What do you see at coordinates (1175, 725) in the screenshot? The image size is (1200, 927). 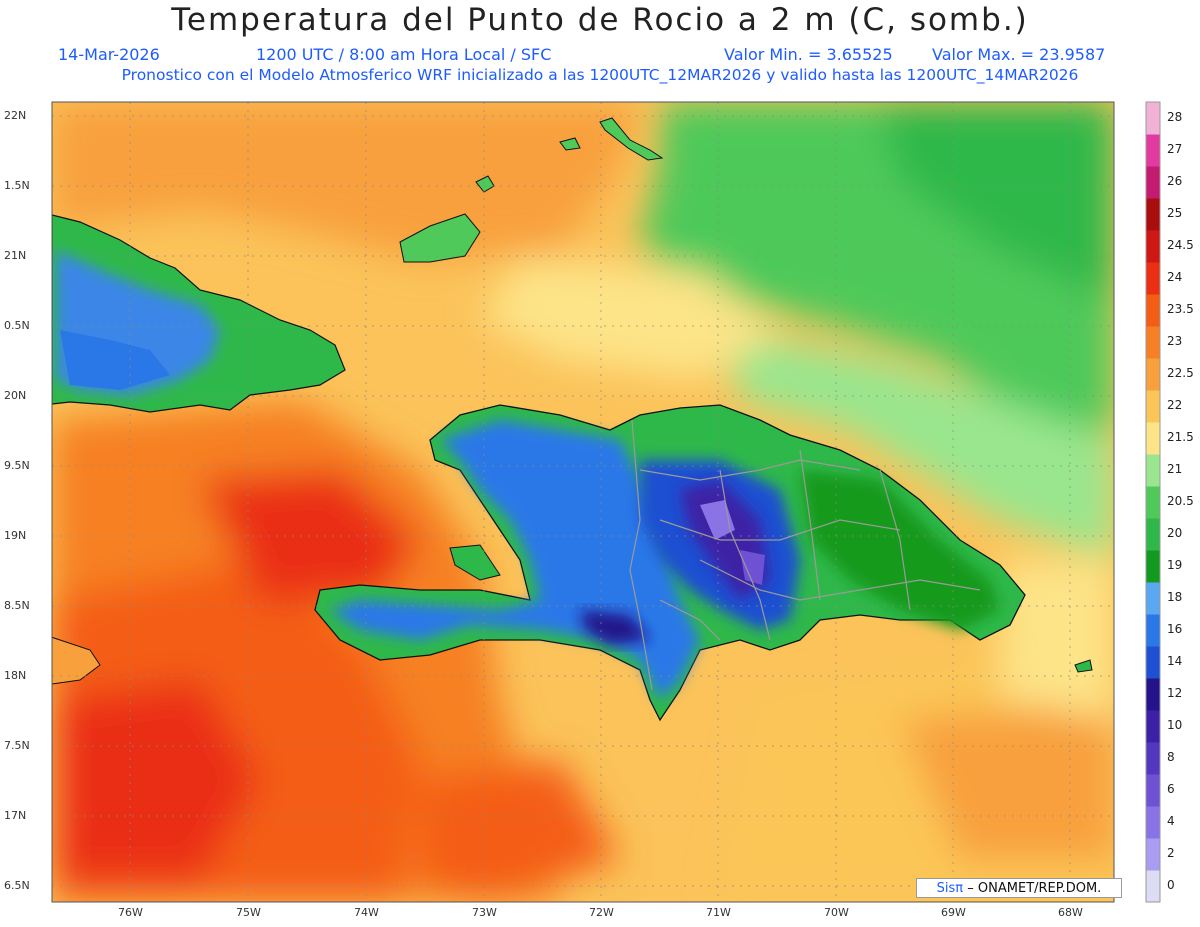 I see `colorbar-label: 10` at bounding box center [1175, 725].